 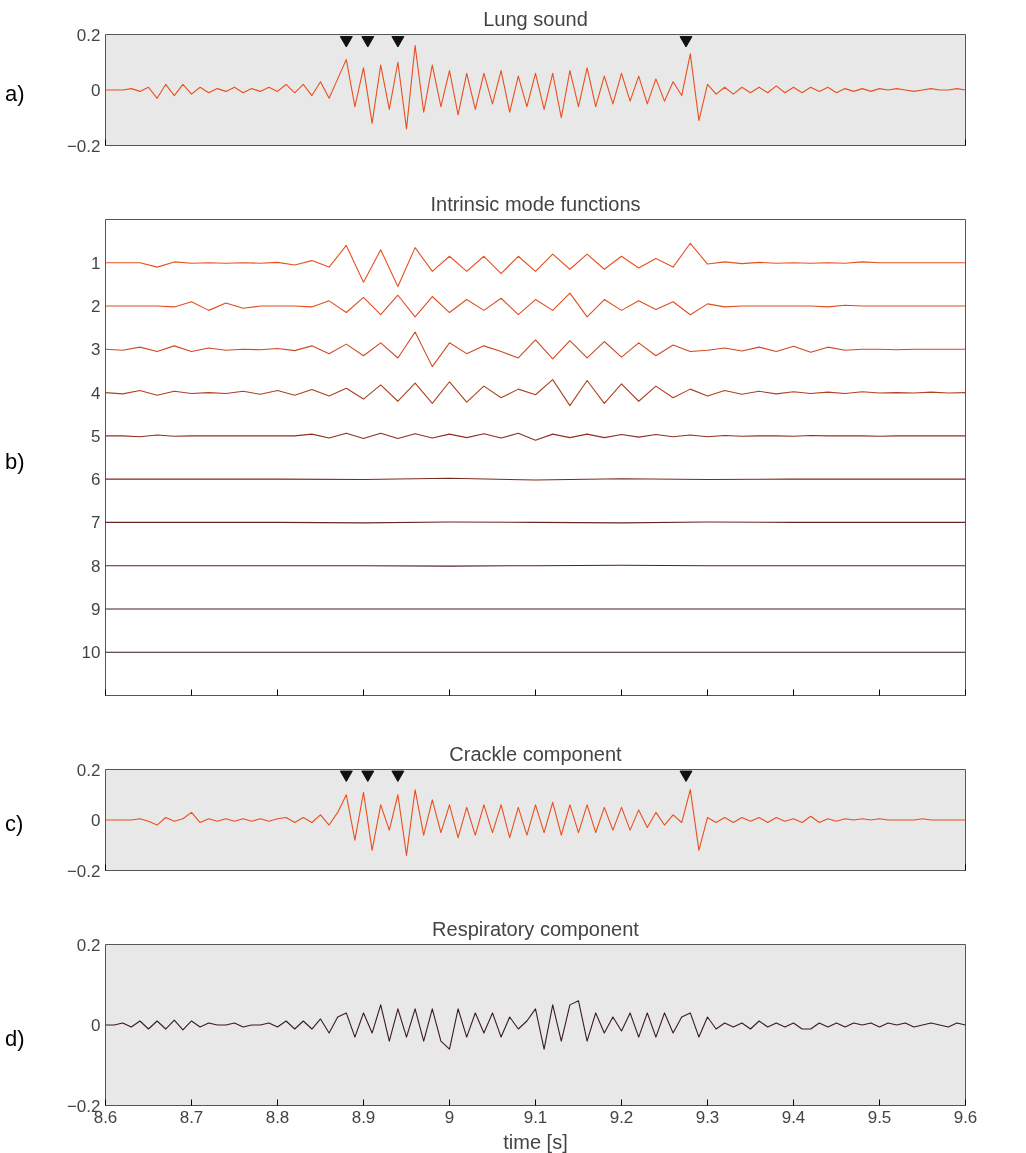 What do you see at coordinates (793, 1117) in the screenshot?
I see `x-tick-label: 9.4` at bounding box center [793, 1117].